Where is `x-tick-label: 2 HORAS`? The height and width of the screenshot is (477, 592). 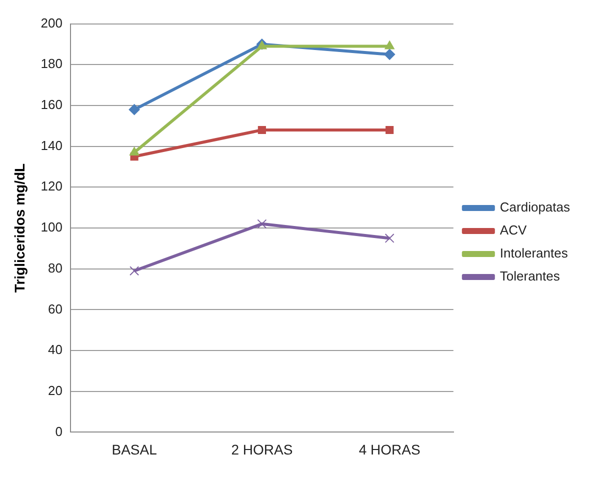
x-tick-label: 2 HORAS is located at coordinates (262, 449).